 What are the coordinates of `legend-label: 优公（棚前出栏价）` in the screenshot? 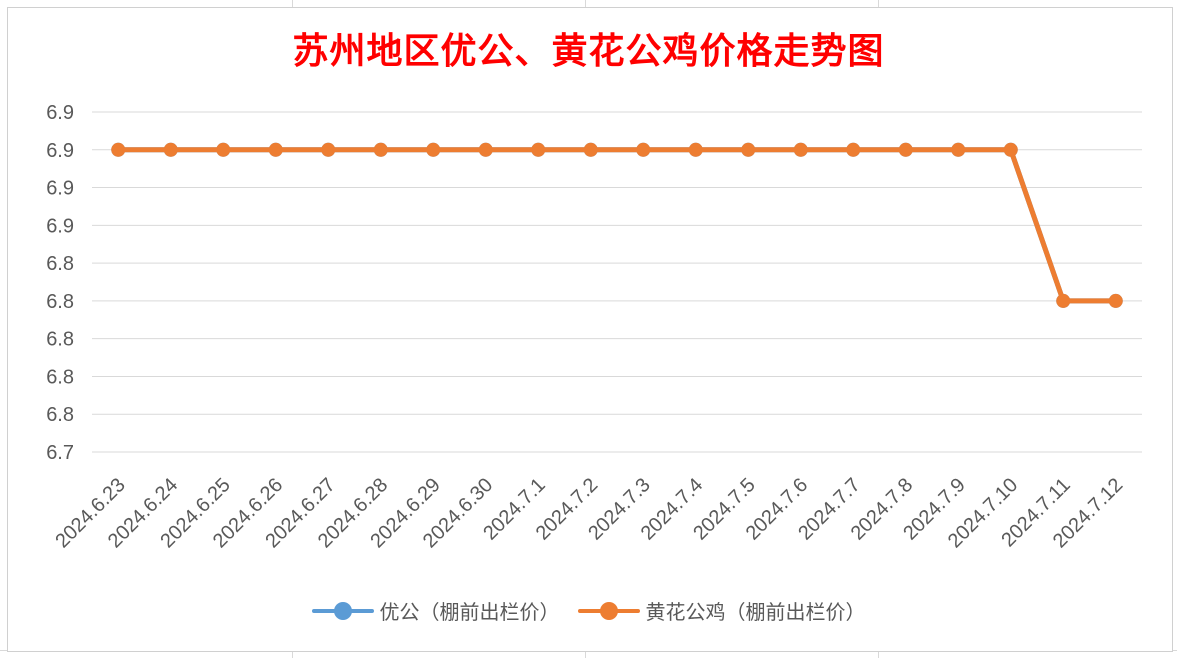 It's located at (469, 612).